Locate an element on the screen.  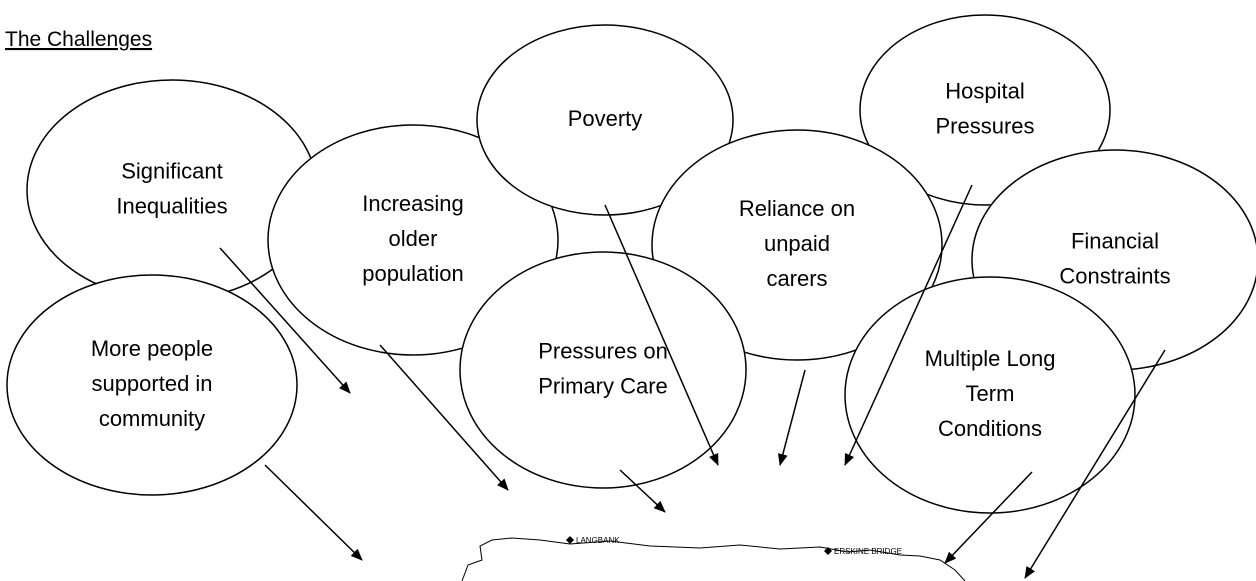
node-label: Hospital is located at coordinates (984, 90).